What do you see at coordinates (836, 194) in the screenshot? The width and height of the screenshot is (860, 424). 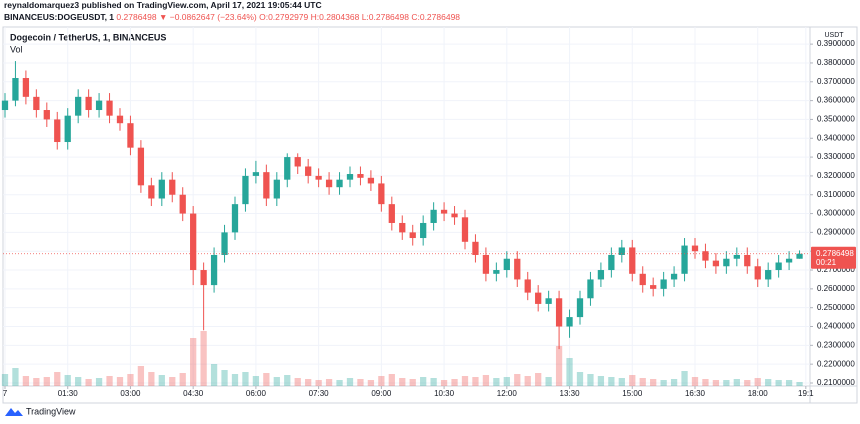 I see `y-tick-label: 0.3100000` at bounding box center [836, 194].